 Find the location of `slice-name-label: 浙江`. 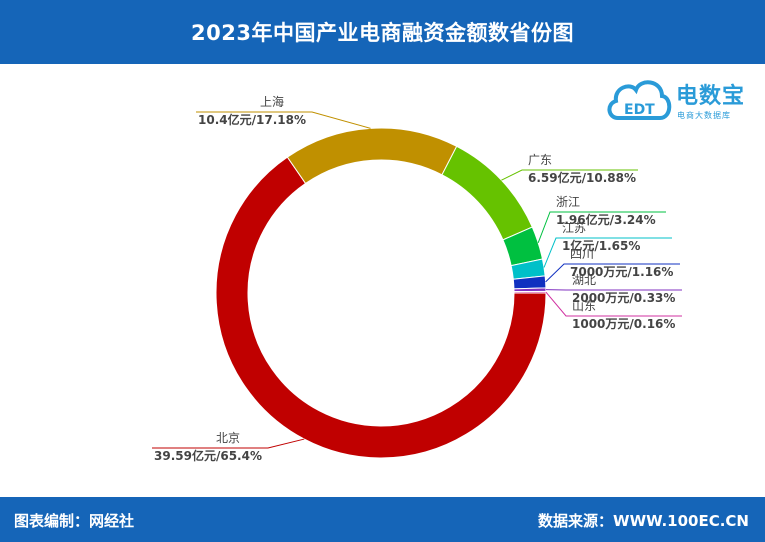

slice-name-label: 浙江 is located at coordinates (568, 202).